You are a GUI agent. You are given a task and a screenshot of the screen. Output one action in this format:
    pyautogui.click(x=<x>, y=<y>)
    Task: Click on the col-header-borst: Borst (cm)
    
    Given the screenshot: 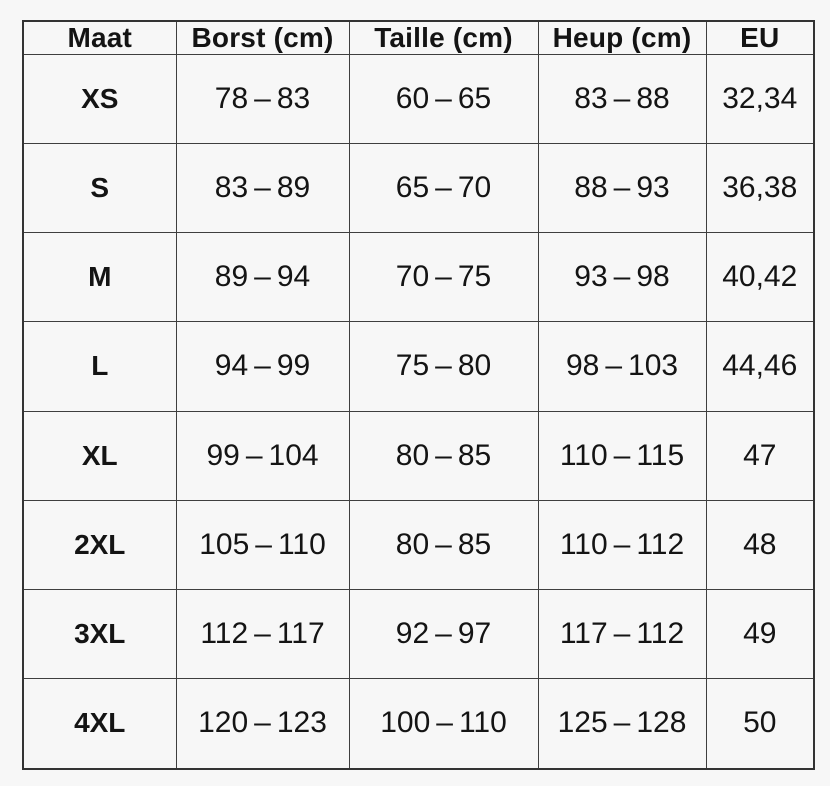 What is the action you would take?
    pyautogui.click(x=262, y=37)
    